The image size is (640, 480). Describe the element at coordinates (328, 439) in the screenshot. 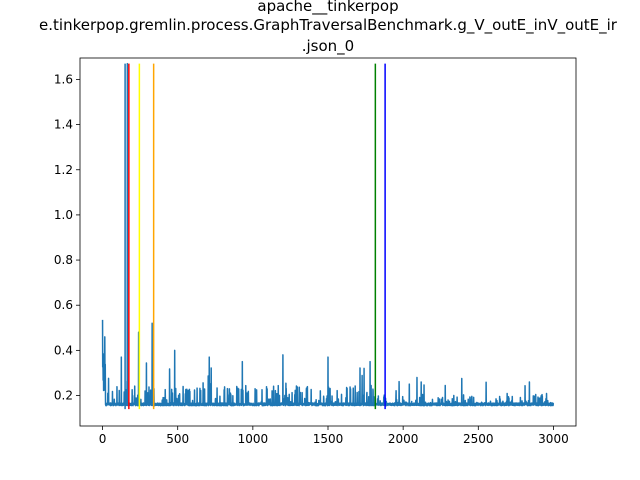

I see `x-tick-label: 1500` at that location.